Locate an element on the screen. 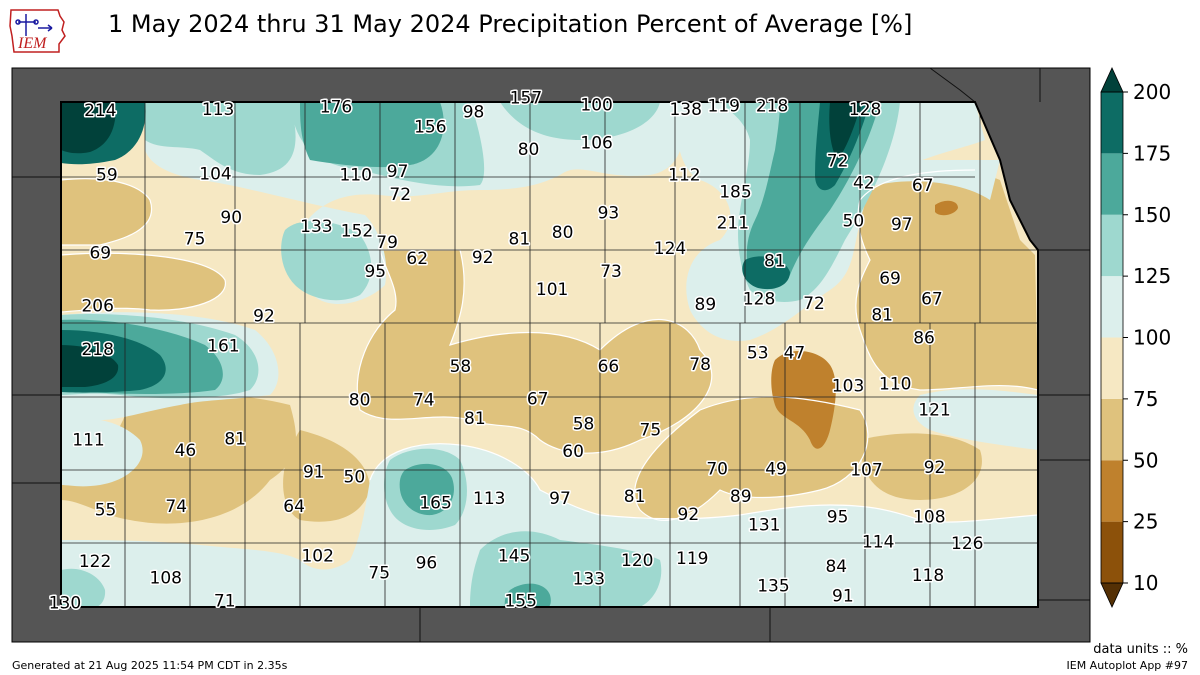 The height and width of the screenshot is (675, 1200). station-value: 79 is located at coordinates (387, 243).